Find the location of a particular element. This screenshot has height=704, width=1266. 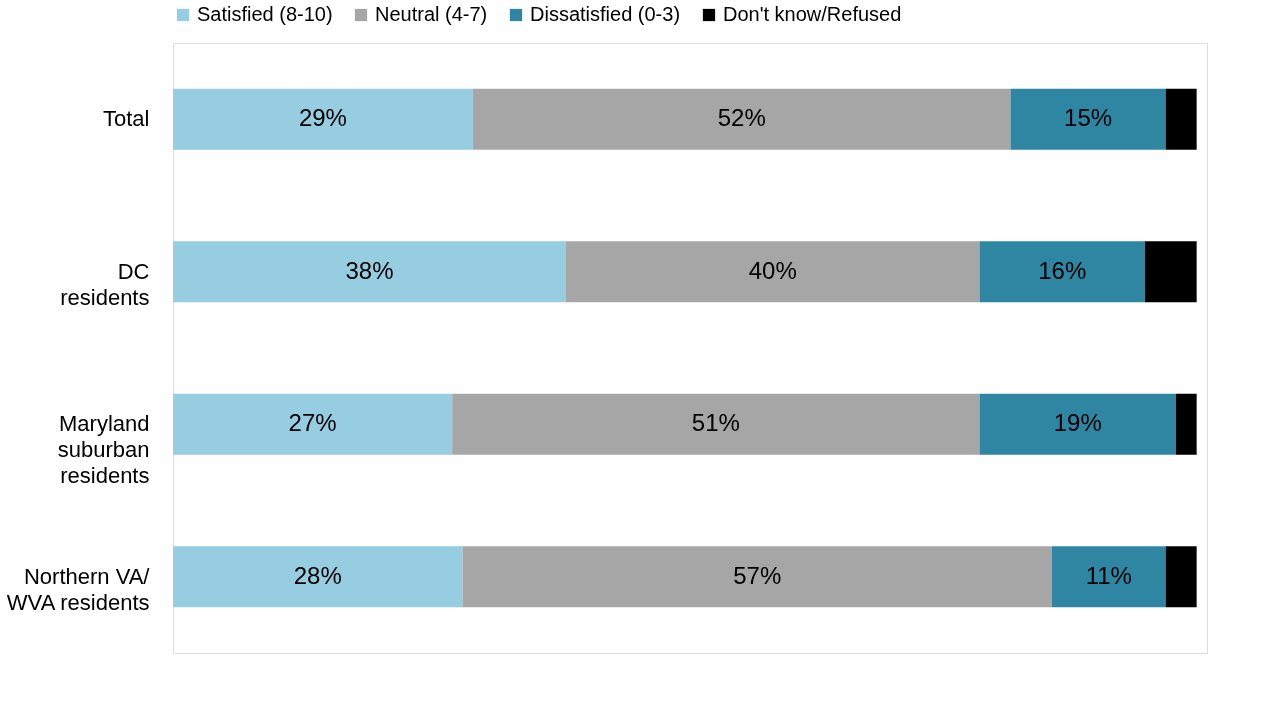

data-label: 11% is located at coordinates (1108, 575).